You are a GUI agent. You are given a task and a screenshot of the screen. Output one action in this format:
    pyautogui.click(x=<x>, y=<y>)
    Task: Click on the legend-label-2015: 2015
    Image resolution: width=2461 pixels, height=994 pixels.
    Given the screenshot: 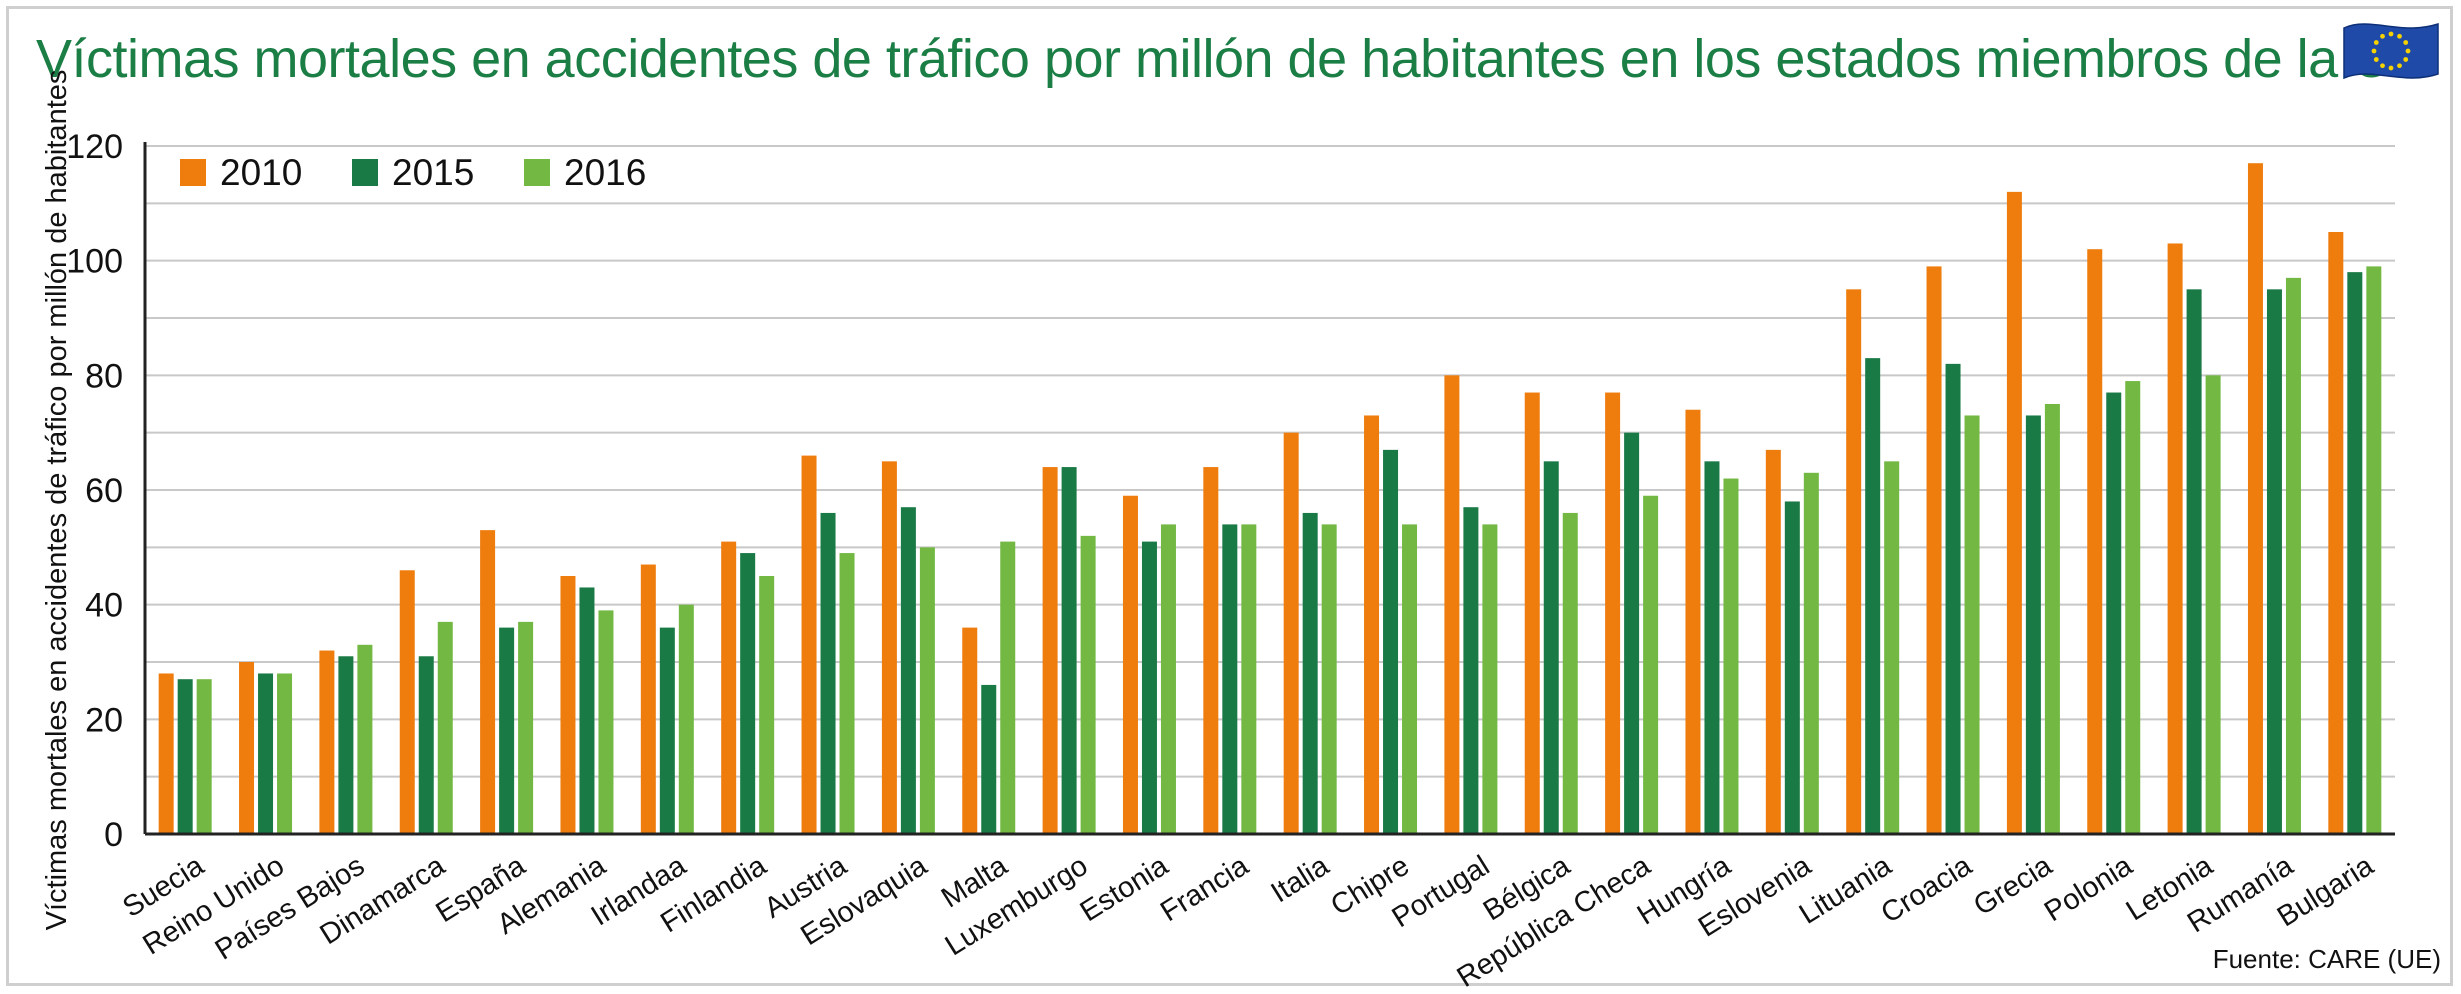 What is the action you would take?
    pyautogui.click(x=433, y=172)
    